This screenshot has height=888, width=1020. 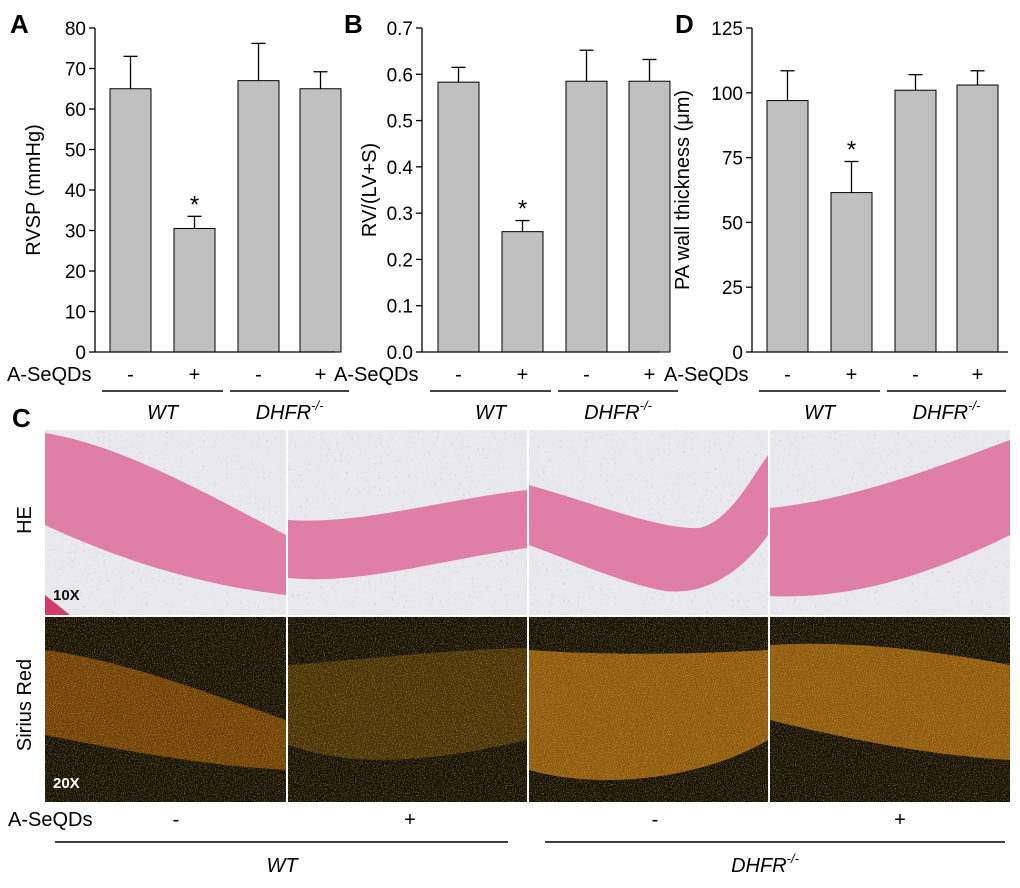 What do you see at coordinates (655, 820) in the screenshot?
I see `panel-c-col3-treatment: -` at bounding box center [655, 820].